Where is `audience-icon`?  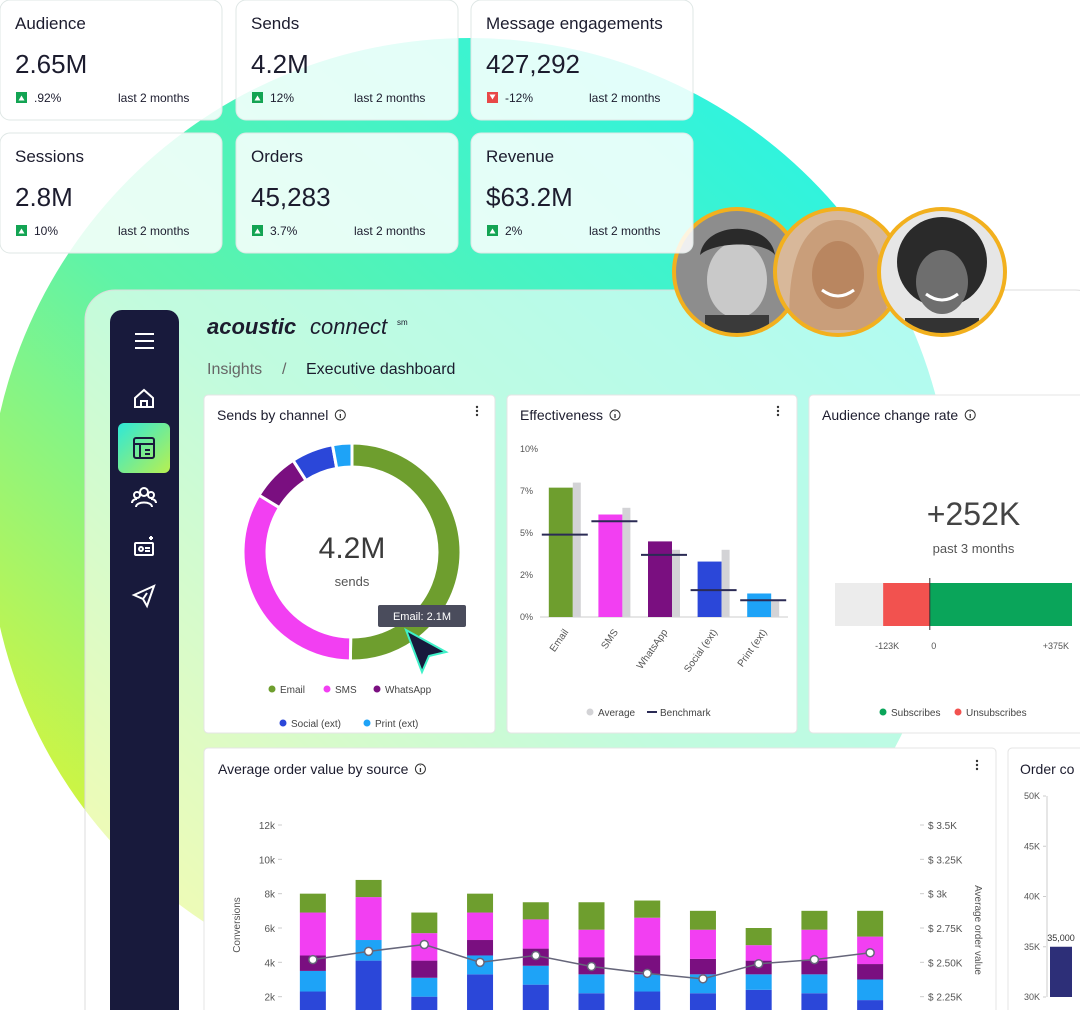 audience-icon is located at coordinates (144, 549).